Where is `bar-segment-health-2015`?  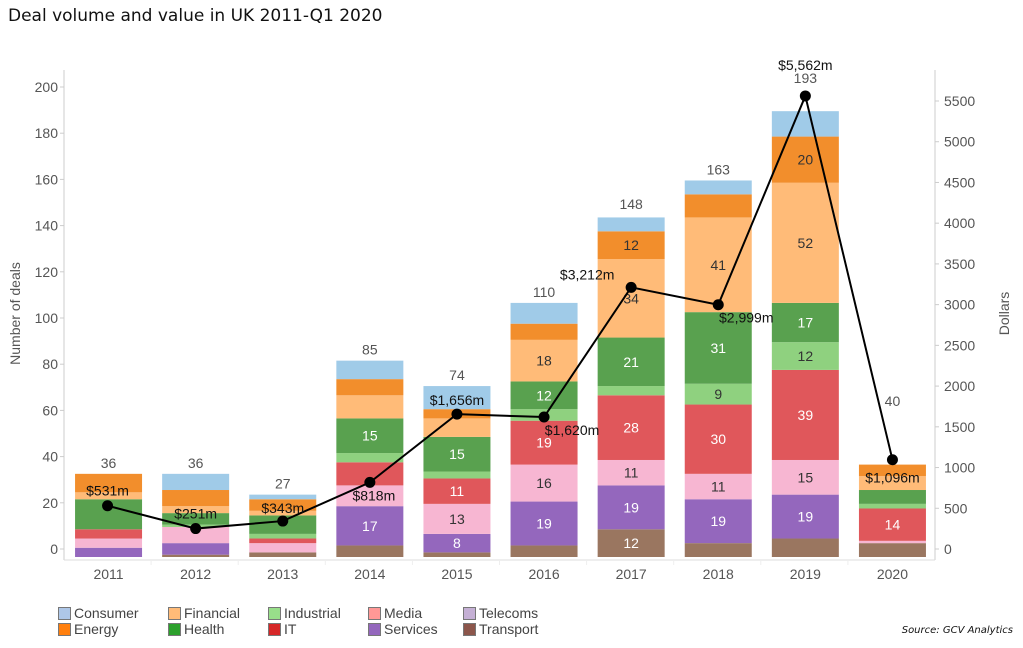 bar-segment-health-2015 is located at coordinates (457, 454).